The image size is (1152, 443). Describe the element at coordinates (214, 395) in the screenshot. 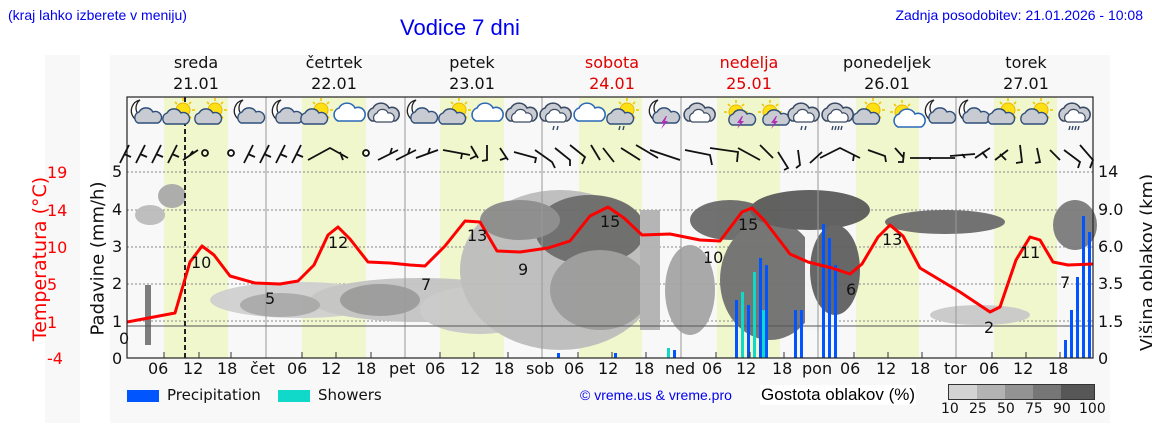

I see `precipitation-legend-label: Precipitation` at that location.